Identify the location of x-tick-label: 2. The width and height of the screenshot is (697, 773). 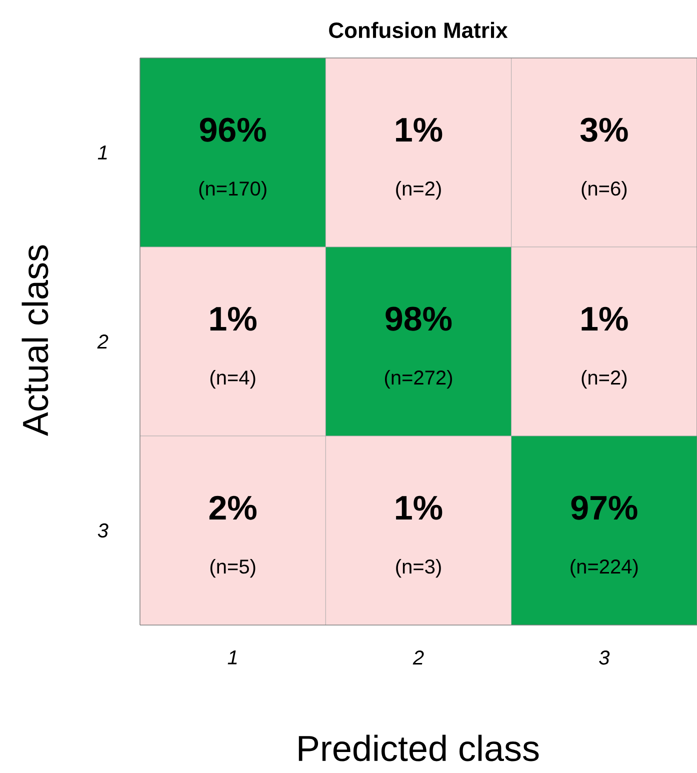
(418, 657).